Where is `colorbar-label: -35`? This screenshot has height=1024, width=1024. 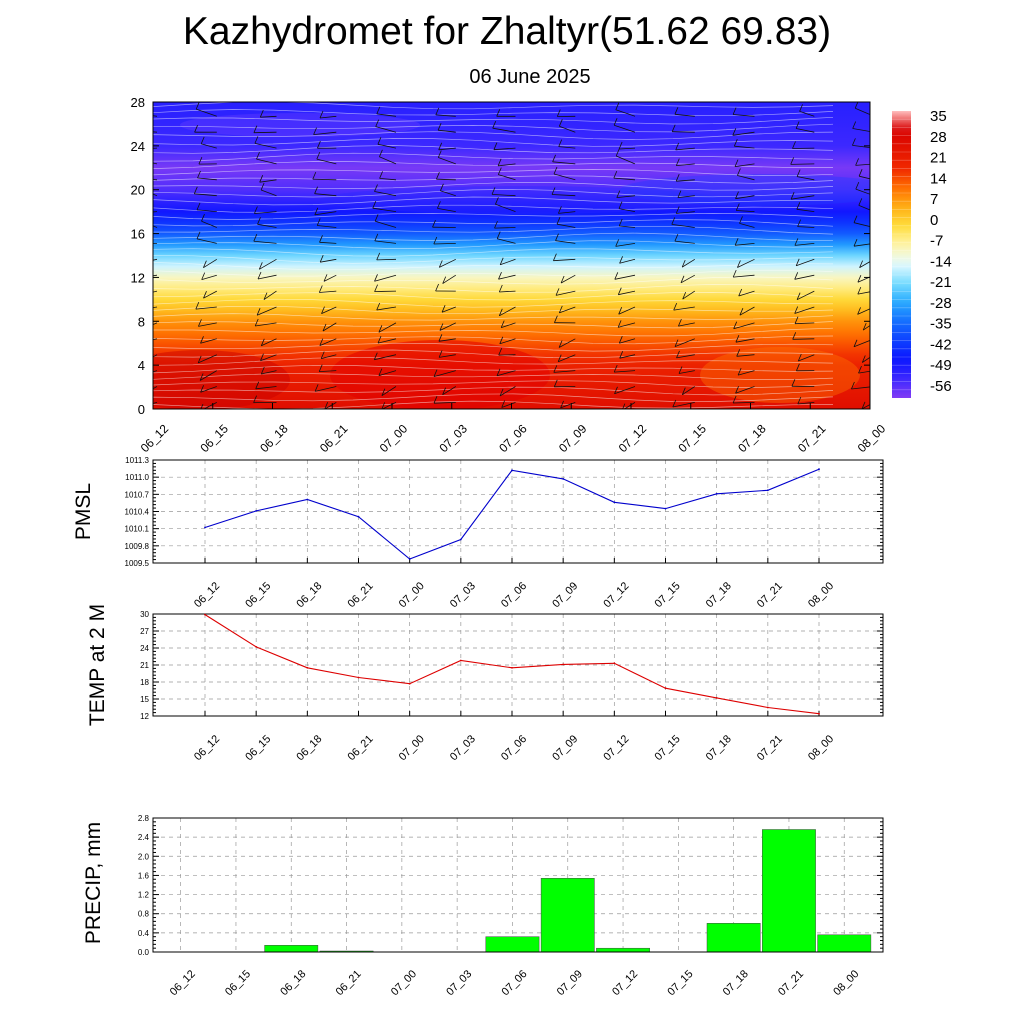 colorbar-label: -35 is located at coordinates (941, 324).